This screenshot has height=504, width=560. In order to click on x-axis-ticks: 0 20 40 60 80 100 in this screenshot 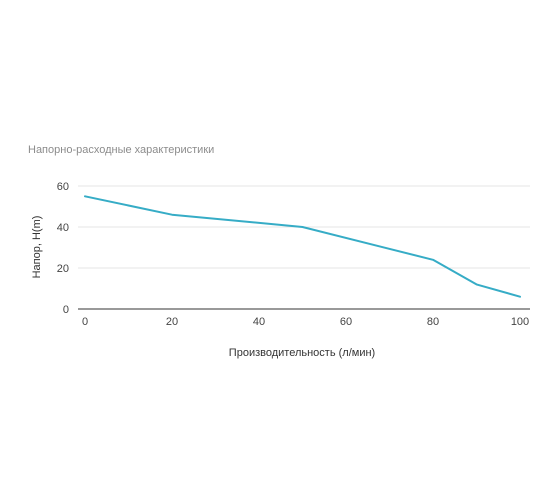, I will do `click(305, 322)`.